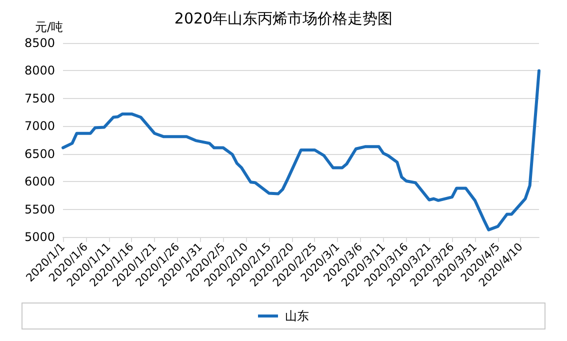  Describe the element at coordinates (39, 126) in the screenshot. I see `y-tick-label: 7000` at that location.